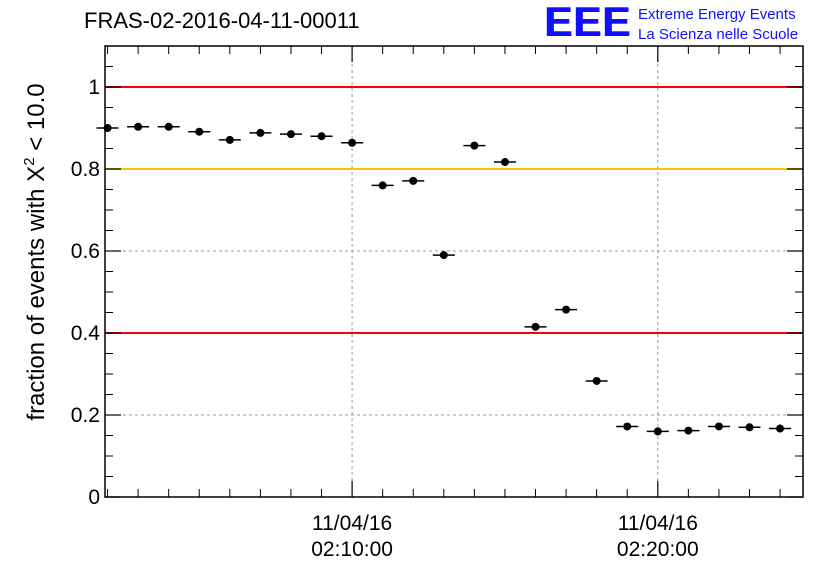 The height and width of the screenshot is (572, 836). Describe the element at coordinates (94, 87) in the screenshot. I see `y-tick-label: 1` at that location.